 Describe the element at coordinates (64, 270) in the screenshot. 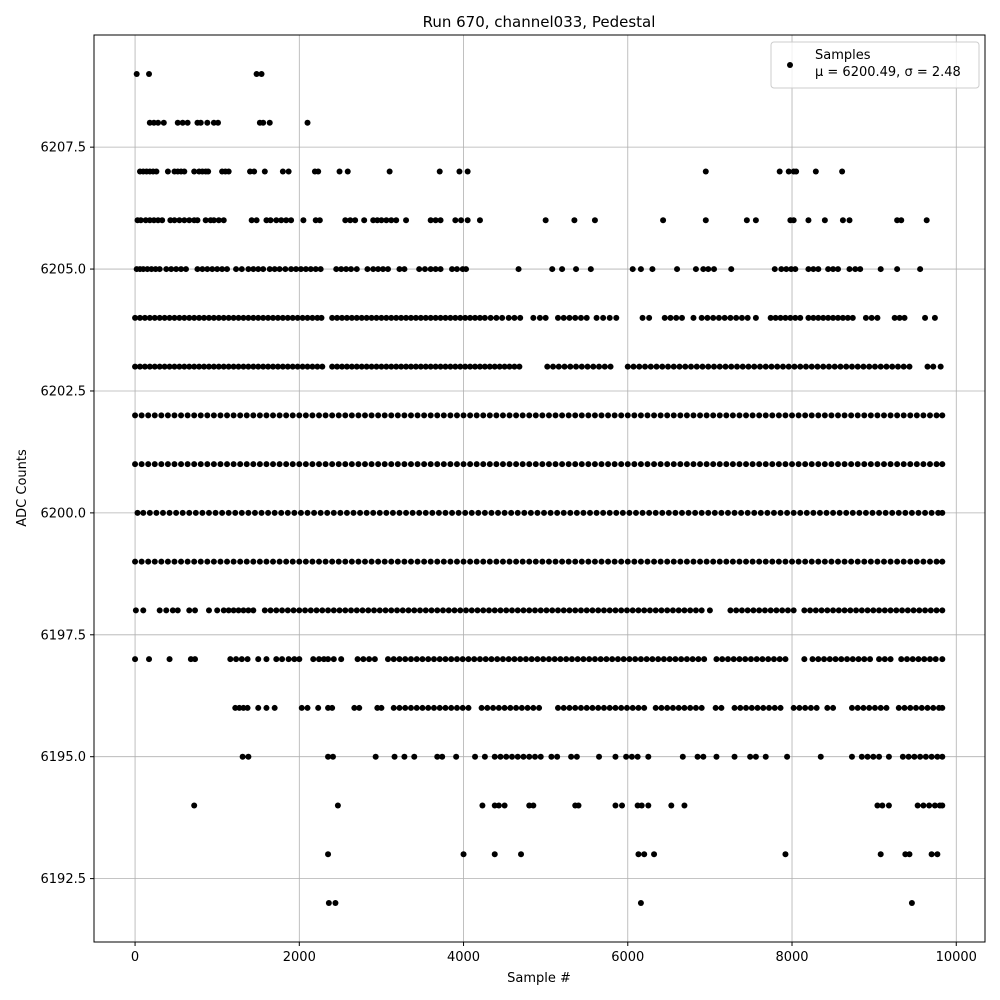

I see `y-tick-label: 6205.0` at that location.